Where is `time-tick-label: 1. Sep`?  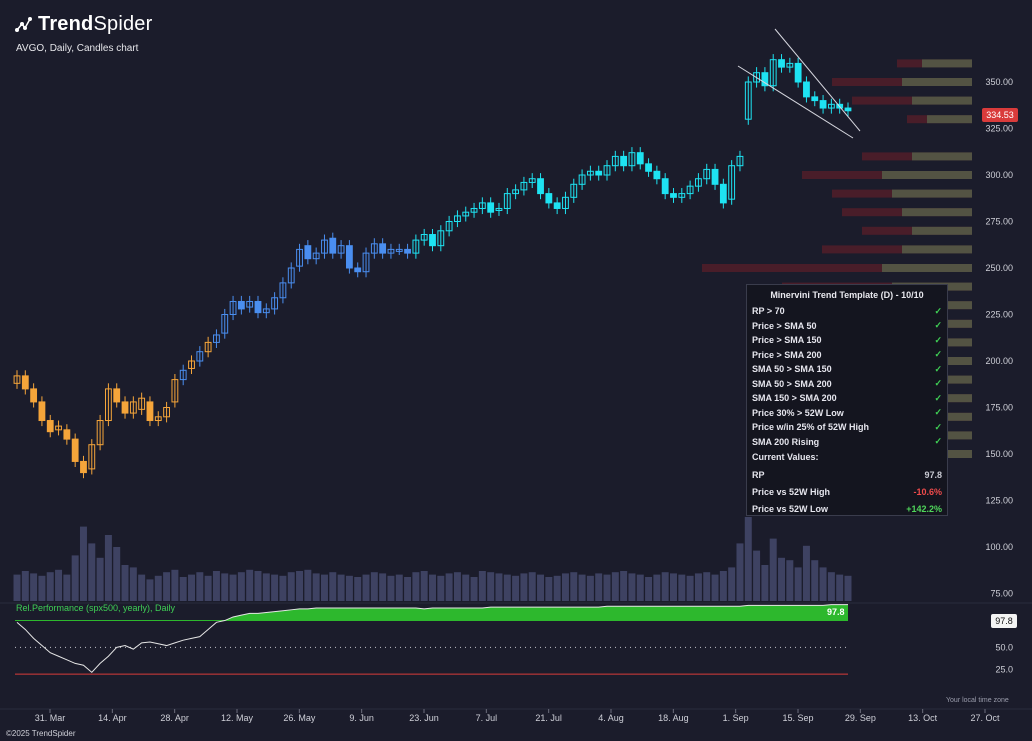
time-tick-label: 1. Sep is located at coordinates (736, 718).